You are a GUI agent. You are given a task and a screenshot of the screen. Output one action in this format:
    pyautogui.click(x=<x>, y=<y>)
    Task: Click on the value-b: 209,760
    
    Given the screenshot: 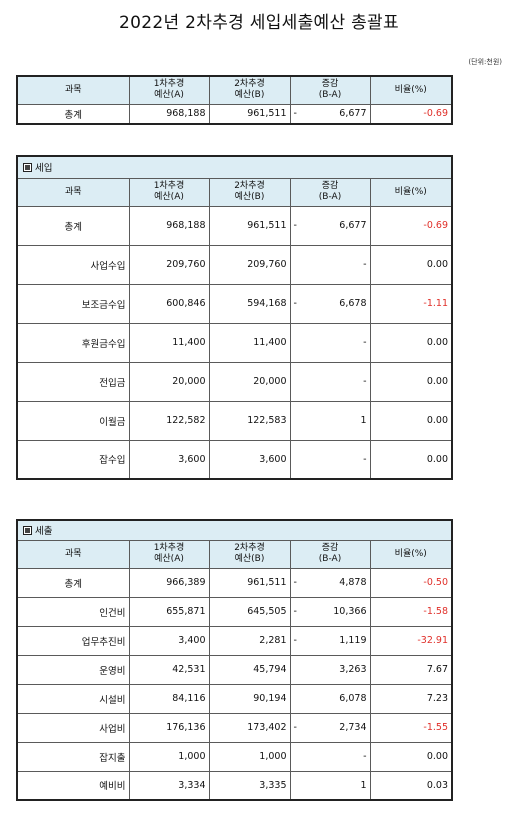 What is the action you would take?
    pyautogui.click(x=249, y=264)
    